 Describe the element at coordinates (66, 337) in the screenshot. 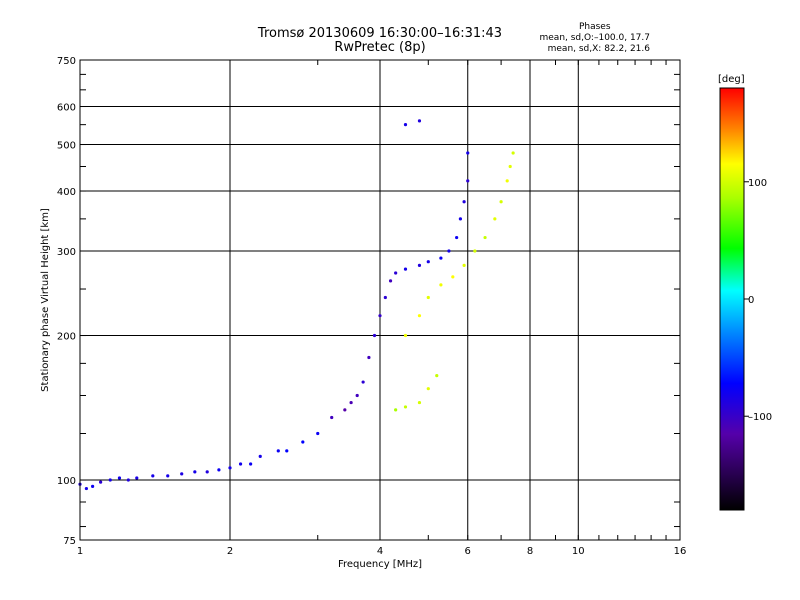

I see `y-tick-label: 200` at that location.